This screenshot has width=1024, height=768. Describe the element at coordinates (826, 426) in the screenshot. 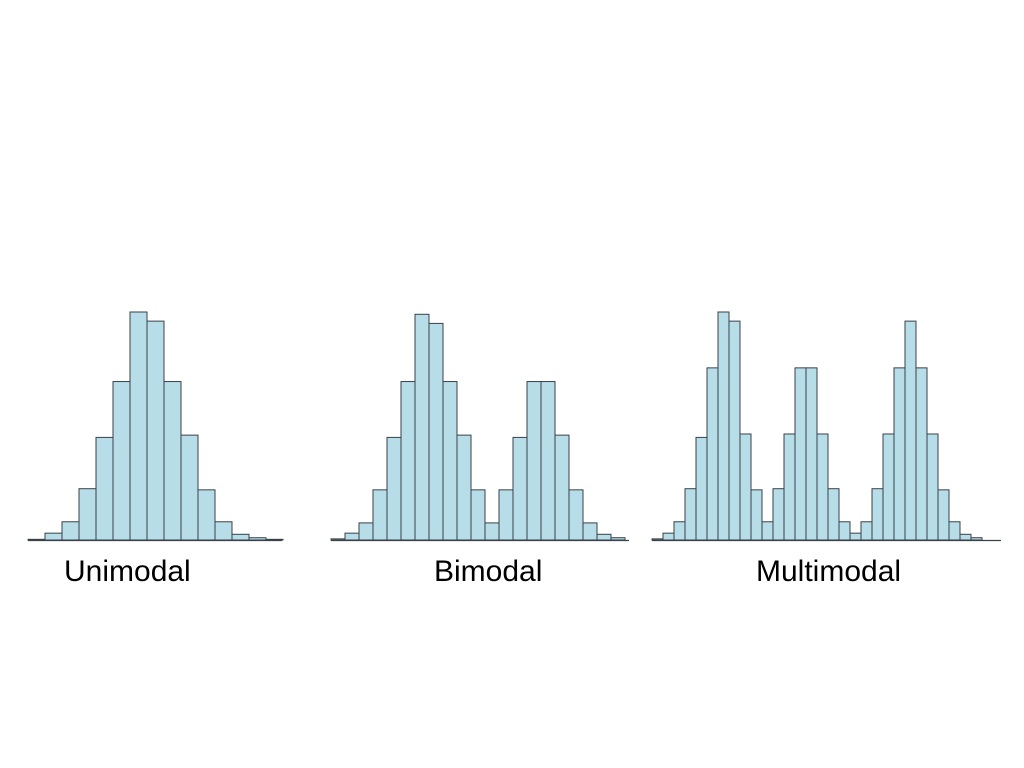

I see `histogram-multimodal` at that location.